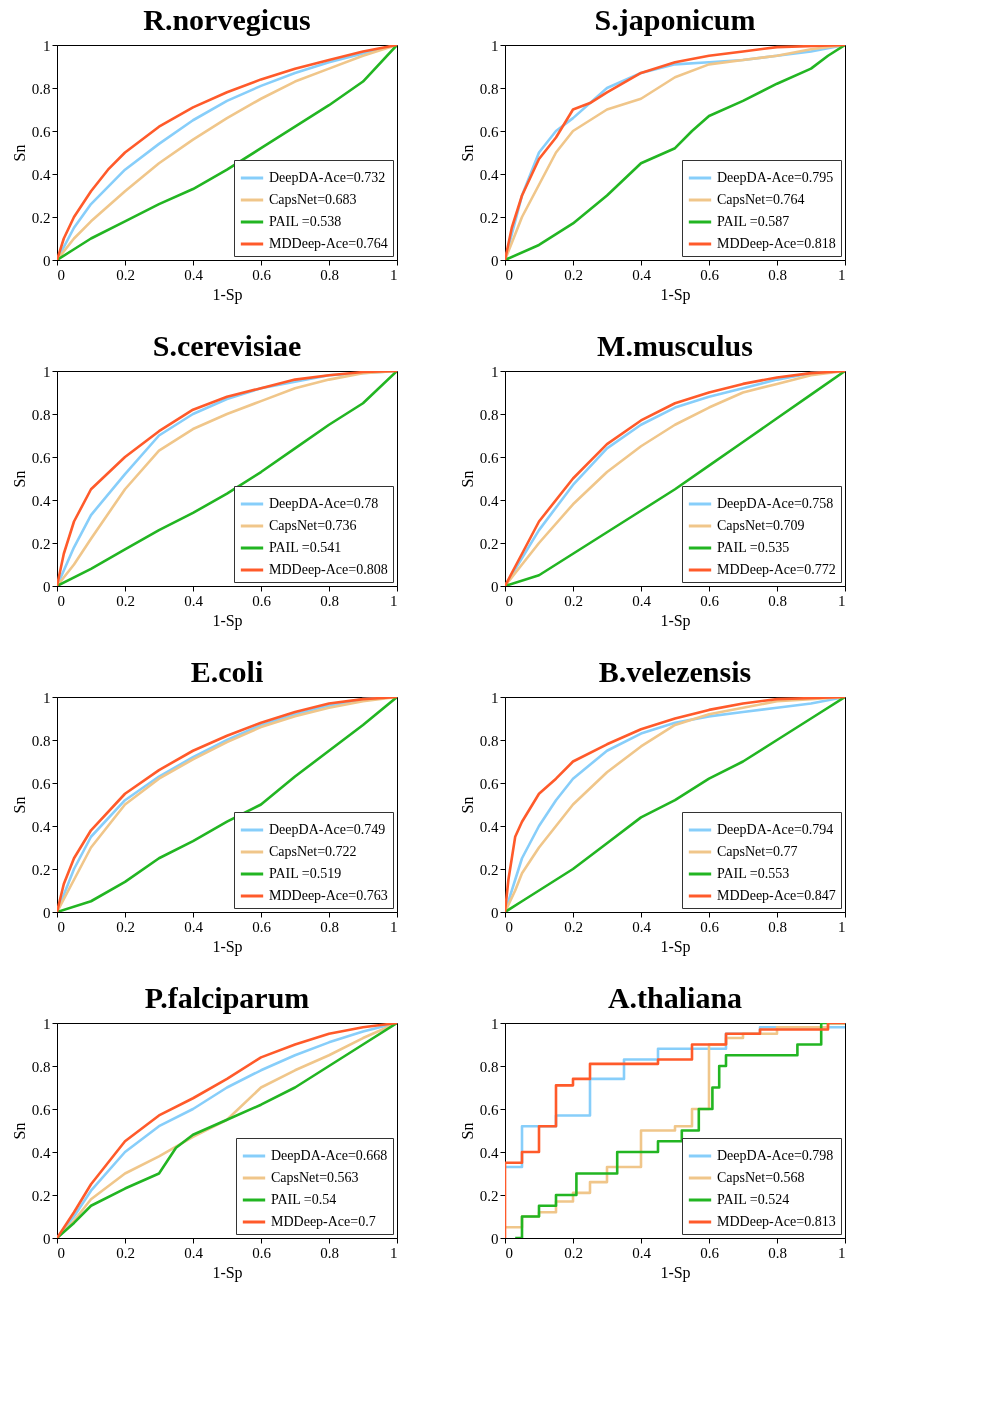 The height and width of the screenshot is (1406, 1005). What do you see at coordinates (305, 221) in the screenshot?
I see `legend-label: PAIL =0.538` at bounding box center [305, 221].